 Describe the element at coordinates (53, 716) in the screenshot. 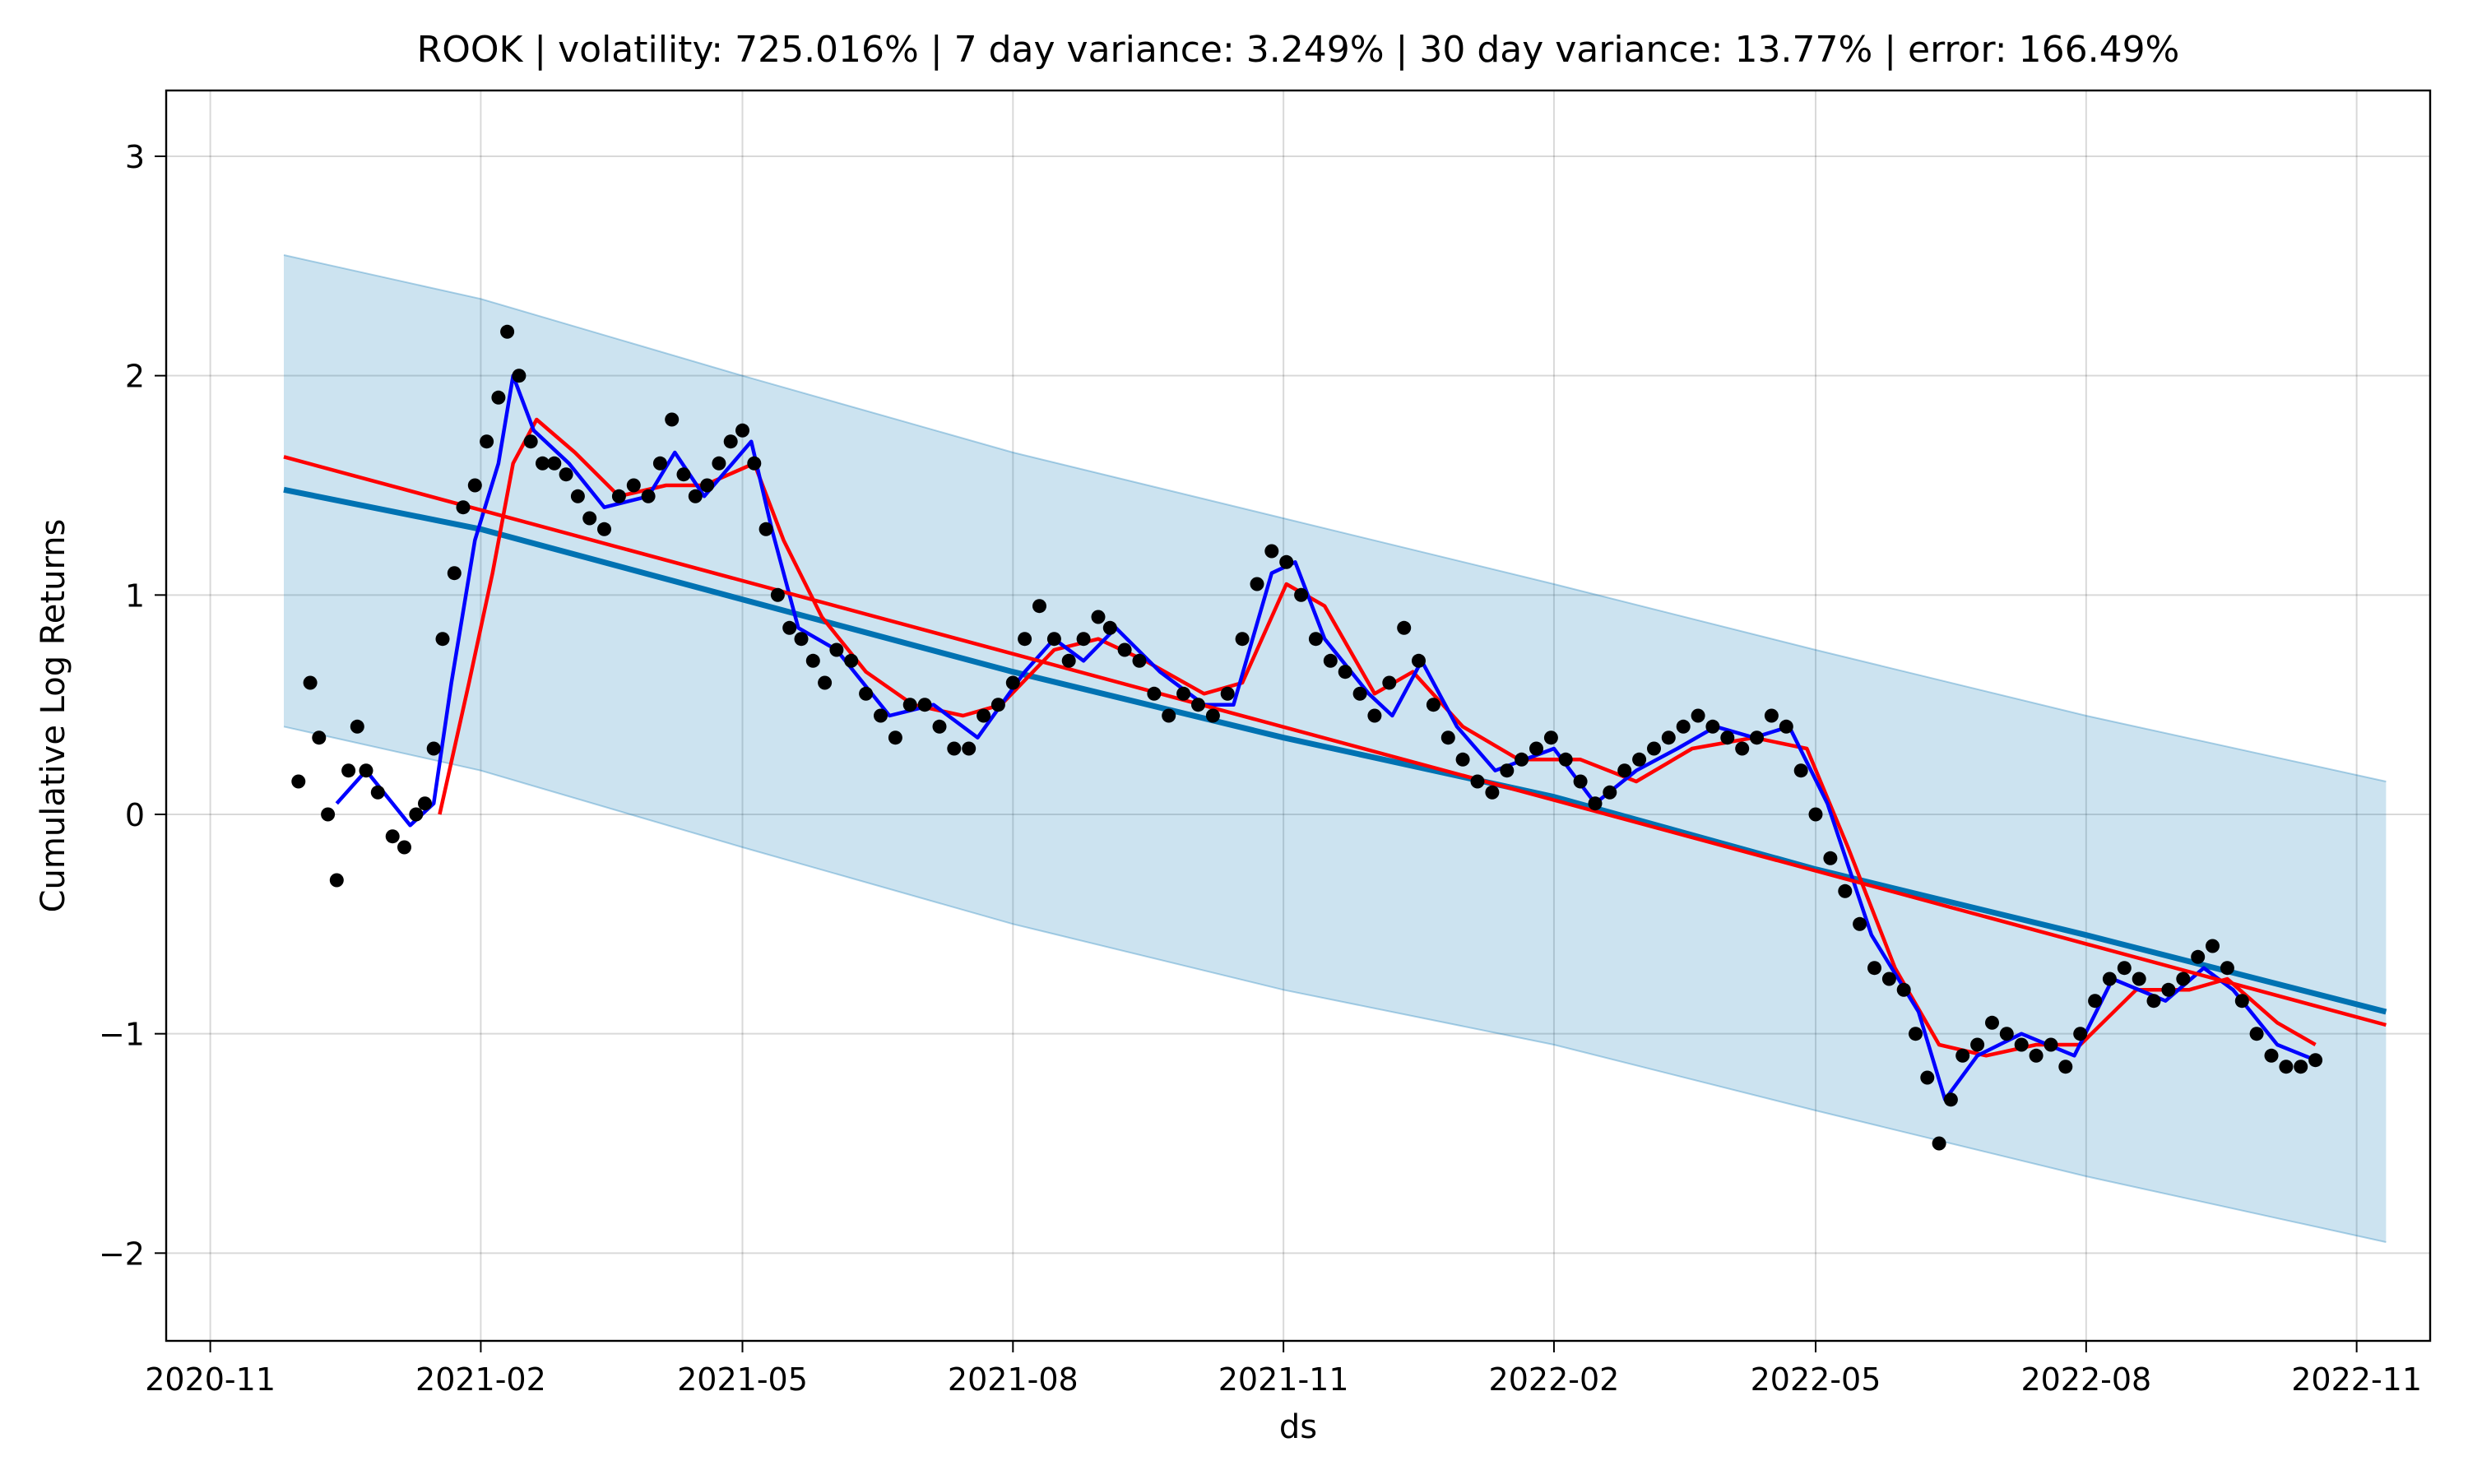

I see `y-axis-label: Cumulative Log Returns` at that location.